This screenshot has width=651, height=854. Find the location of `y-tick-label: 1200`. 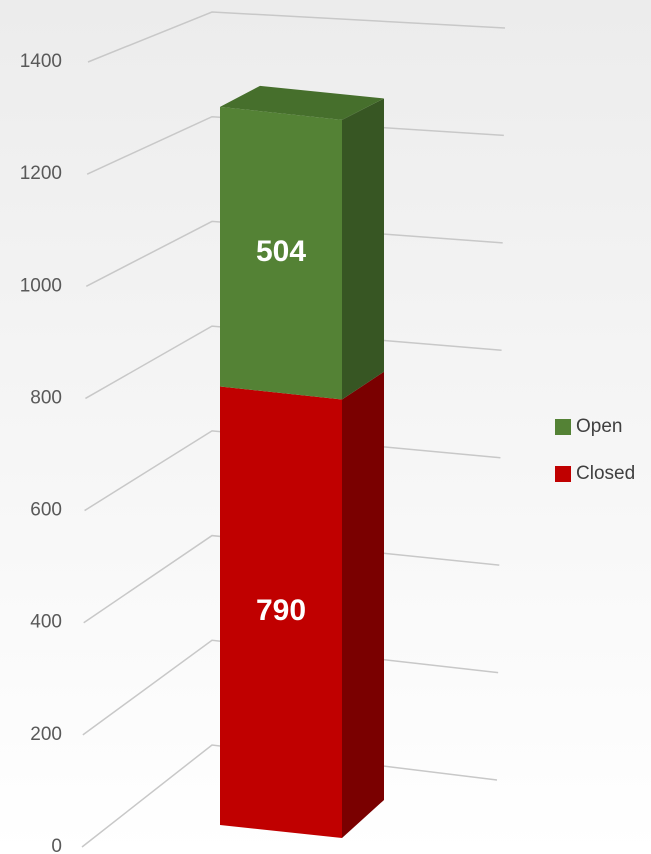

y-tick-label: 1200 is located at coordinates (41, 173).